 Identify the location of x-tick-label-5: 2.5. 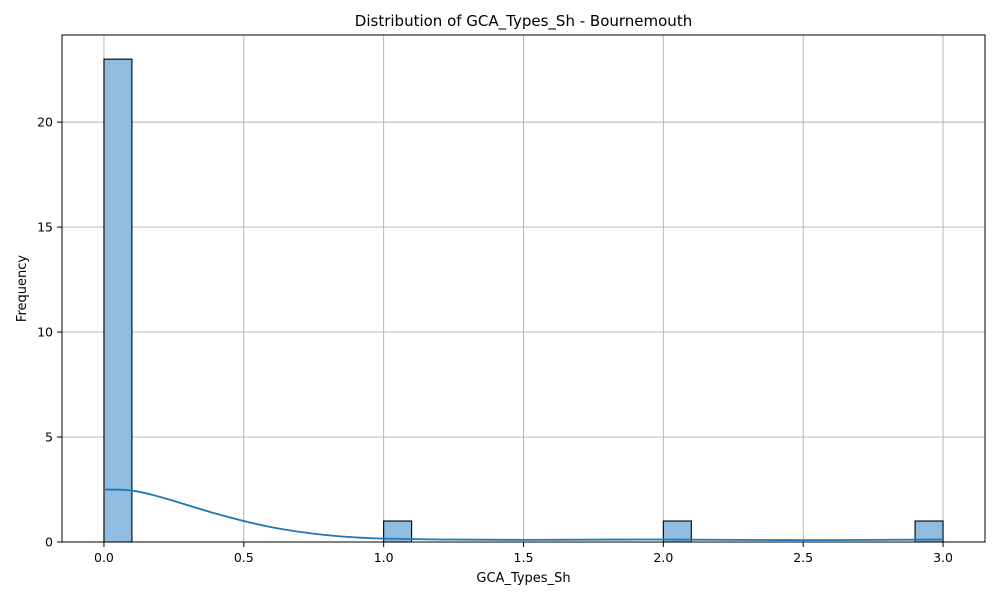
(803, 557).